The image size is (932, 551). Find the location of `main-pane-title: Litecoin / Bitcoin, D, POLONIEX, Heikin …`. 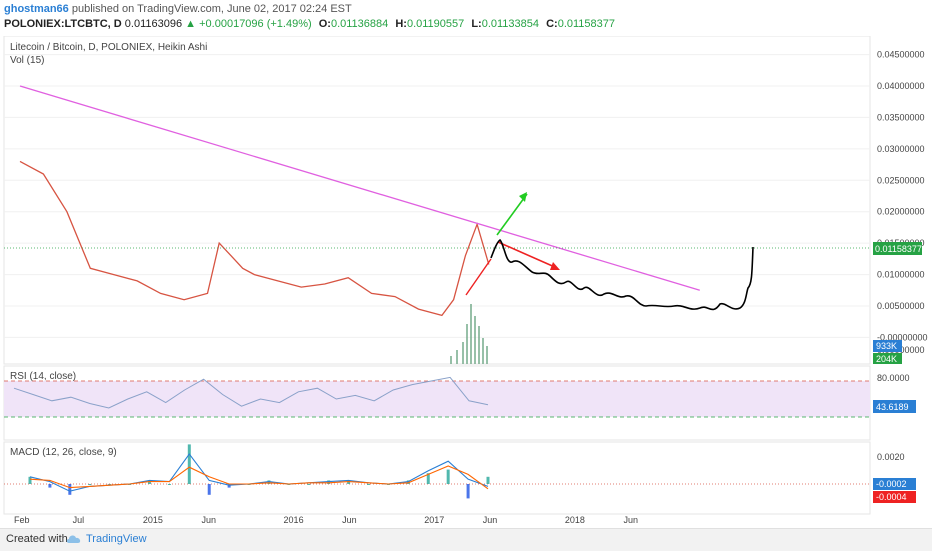

main-pane-title: Litecoin / Bitcoin, D, POLONIEX, Heikin … is located at coordinates (108, 47).